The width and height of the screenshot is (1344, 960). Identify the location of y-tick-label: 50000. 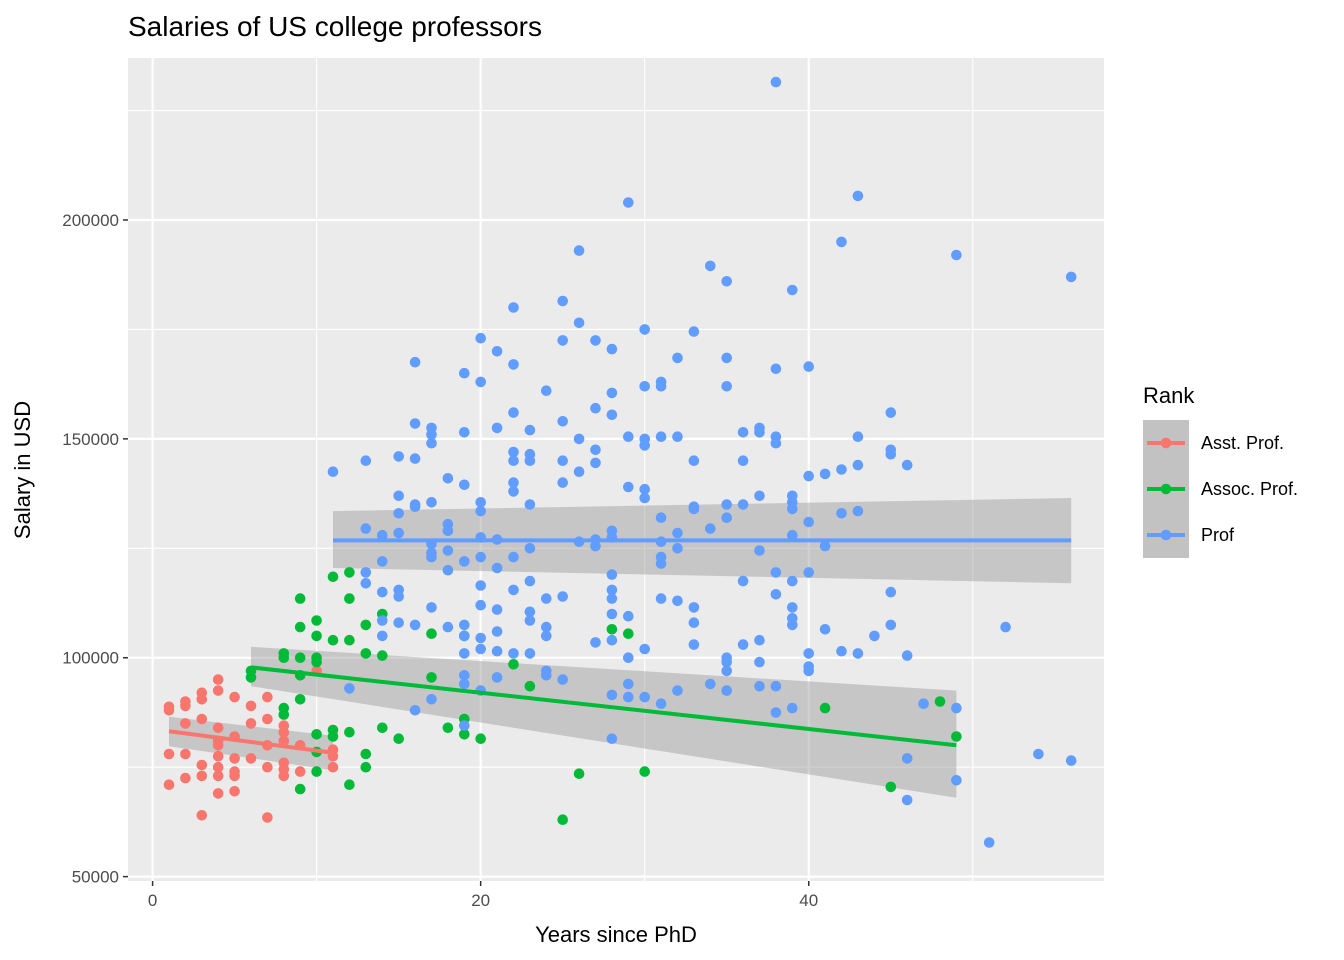
(95, 877).